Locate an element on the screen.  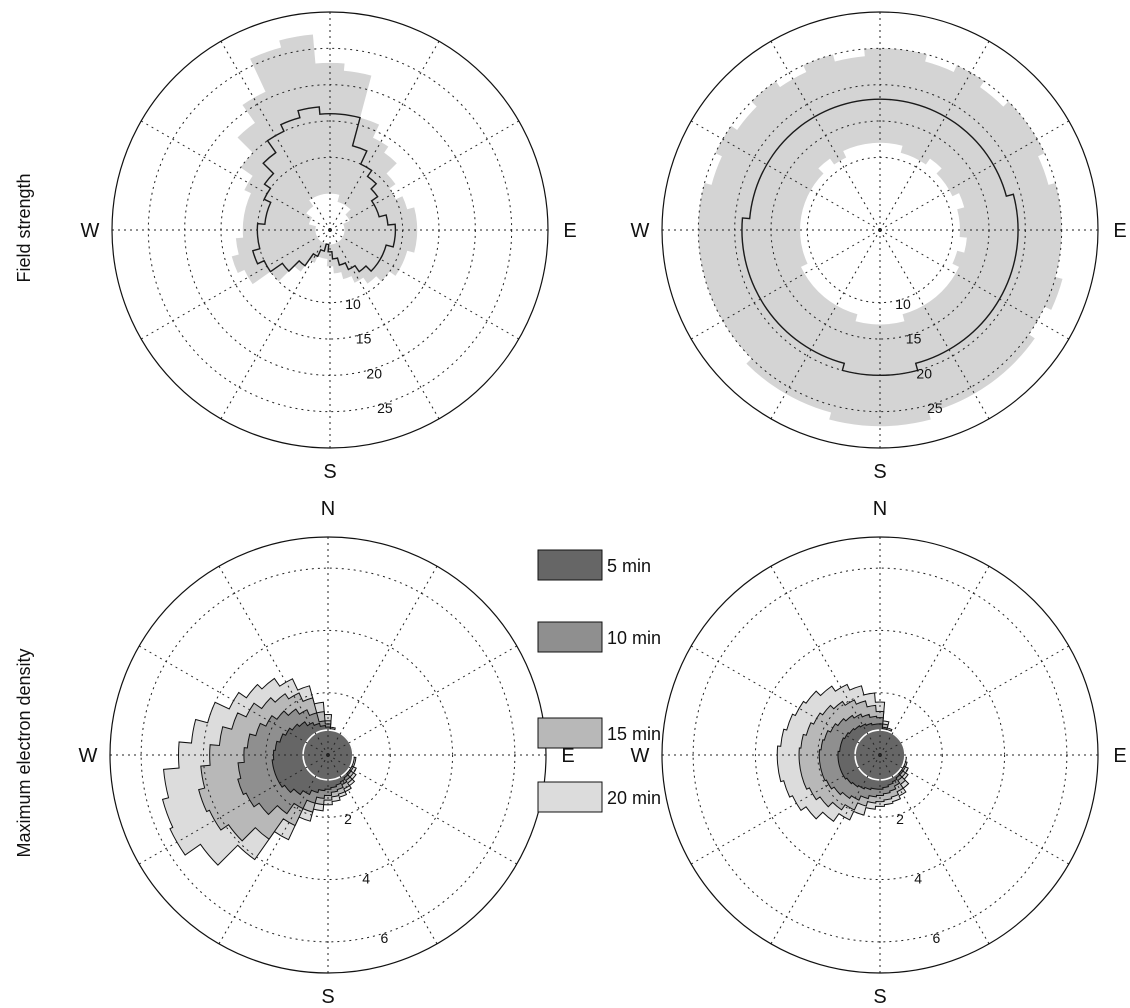
legend-label: 10 min is located at coordinates (634, 638).